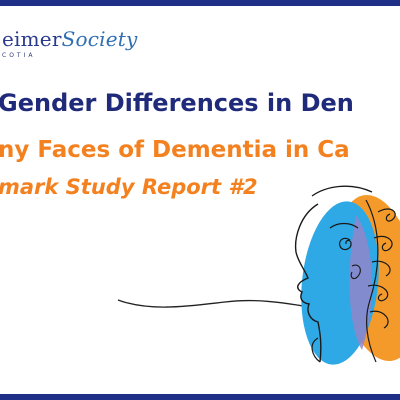 Image resolution: width=400 pixels, height=400 pixels. I want to click on orange-face-line, so click(372, 281).